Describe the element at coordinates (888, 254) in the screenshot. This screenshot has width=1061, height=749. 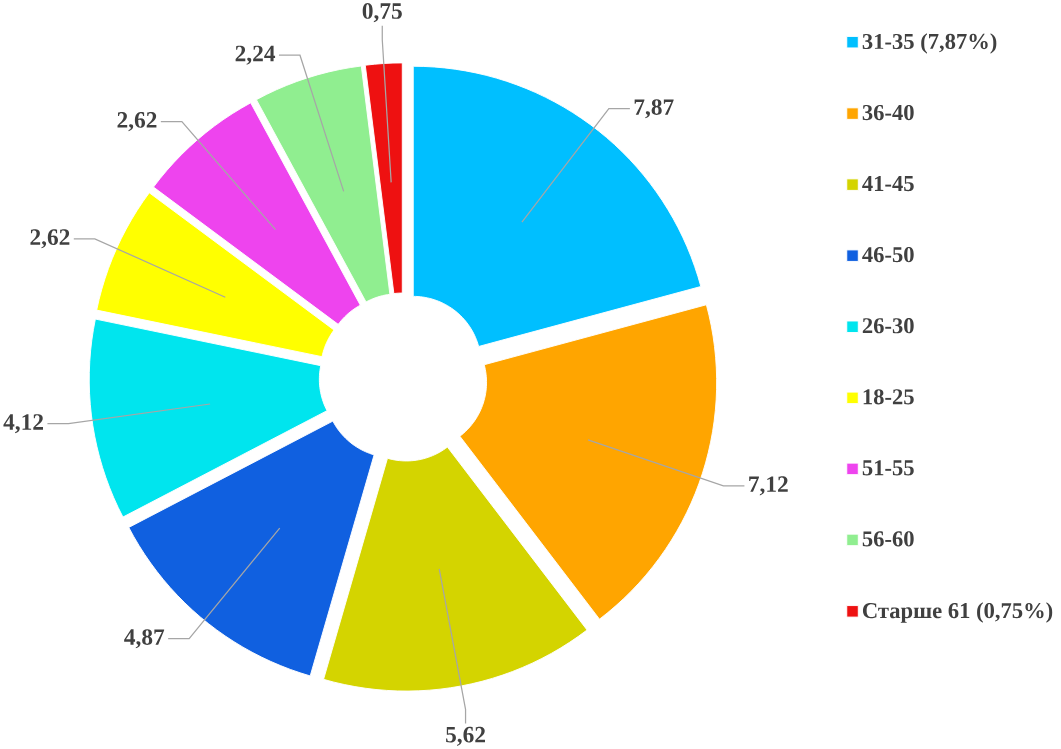
I see `legend-label: 46-50` at that location.